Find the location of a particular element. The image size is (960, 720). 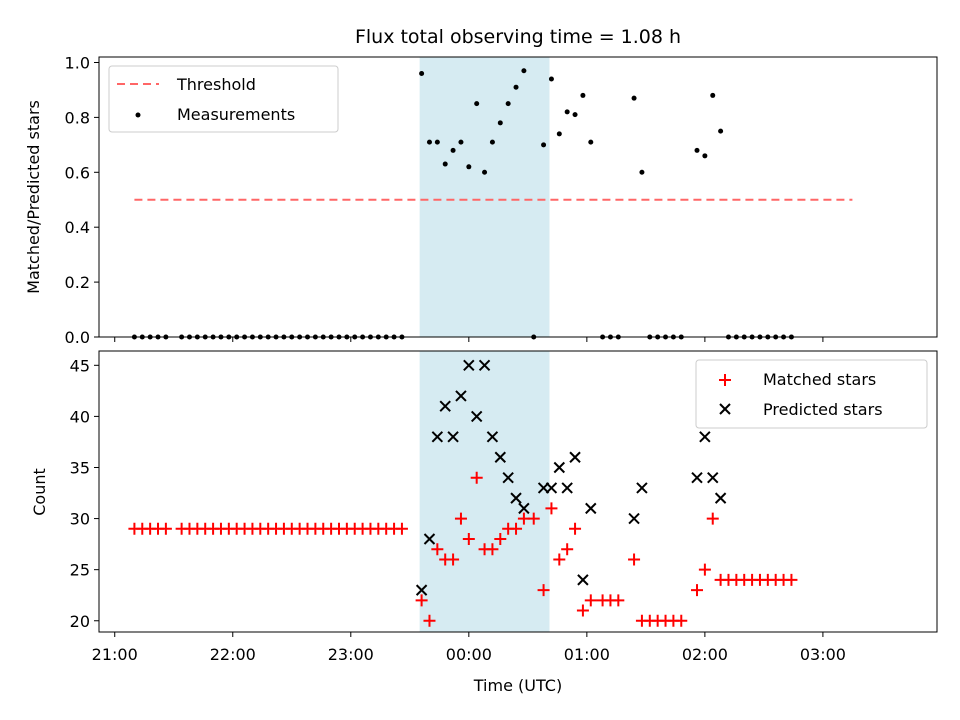

x-tick-label: 21:00 is located at coordinates (115, 654).